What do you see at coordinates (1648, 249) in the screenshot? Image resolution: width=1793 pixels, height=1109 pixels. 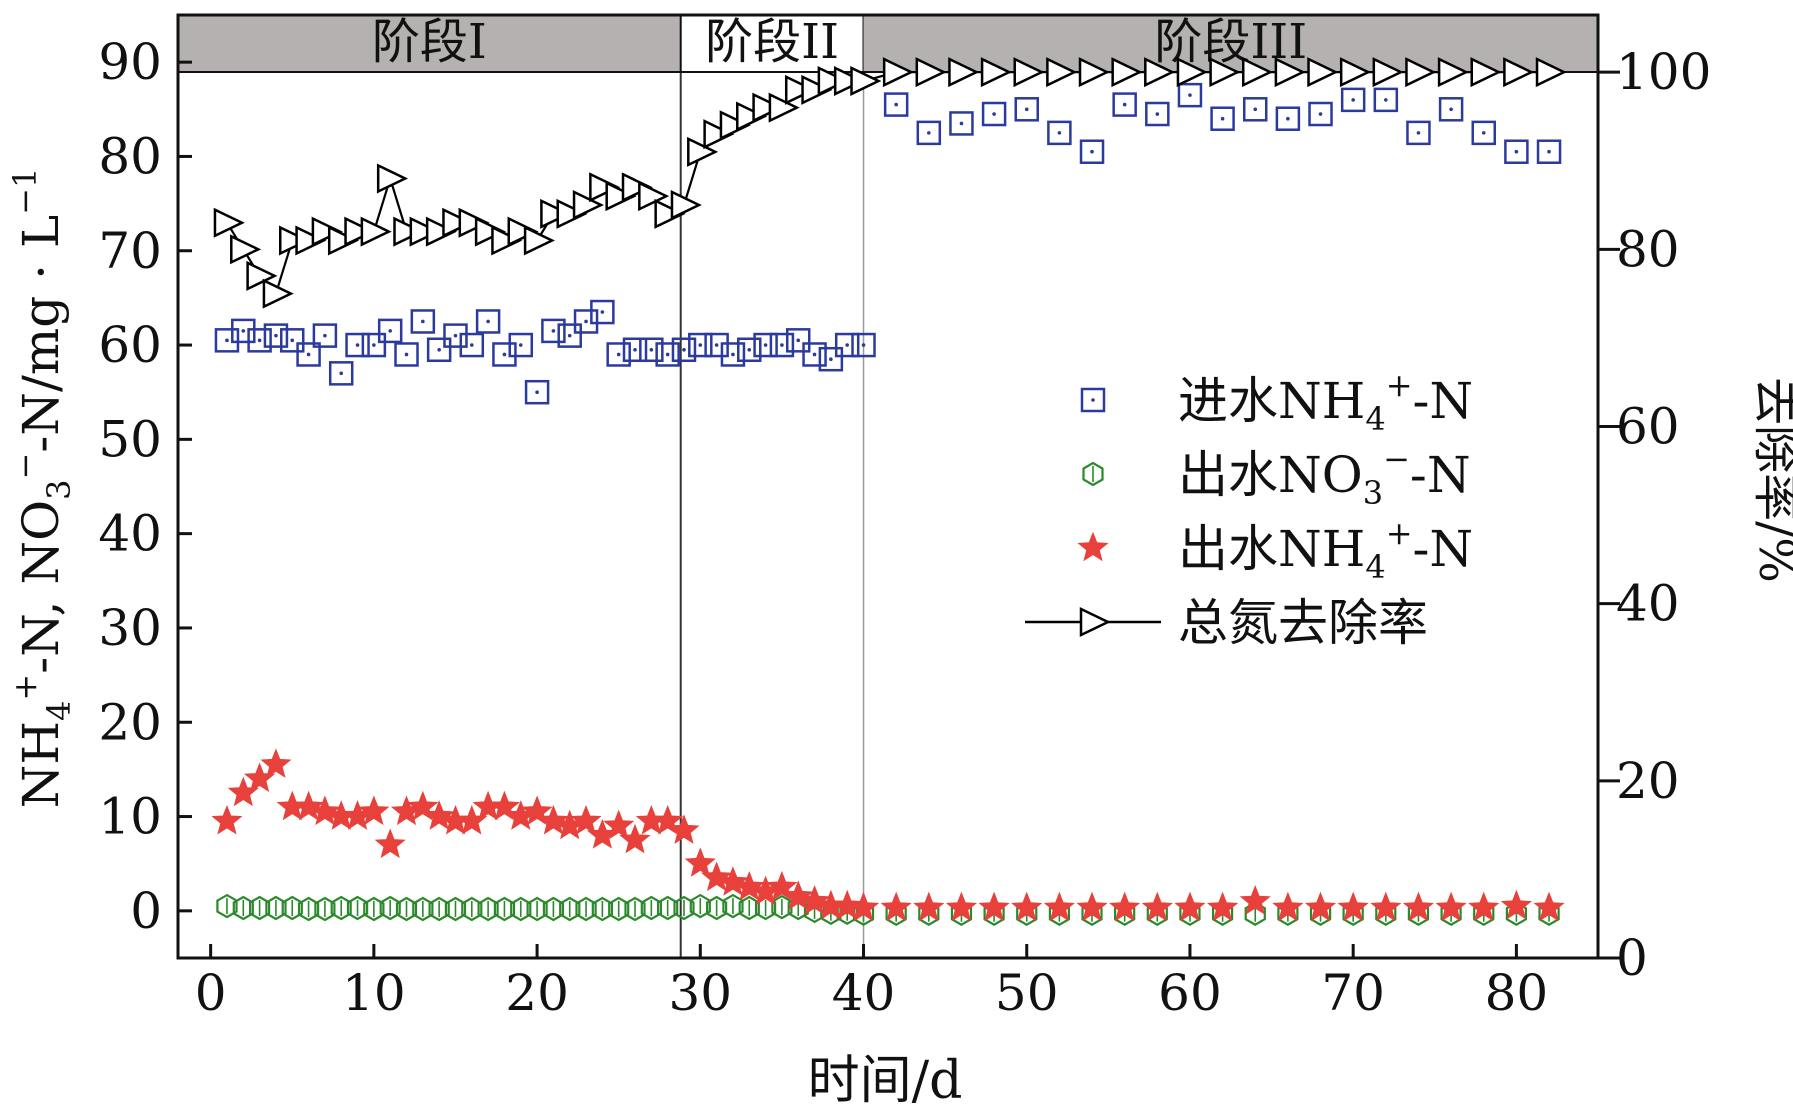 I see `y-right-tick-label: 80` at bounding box center [1648, 249].